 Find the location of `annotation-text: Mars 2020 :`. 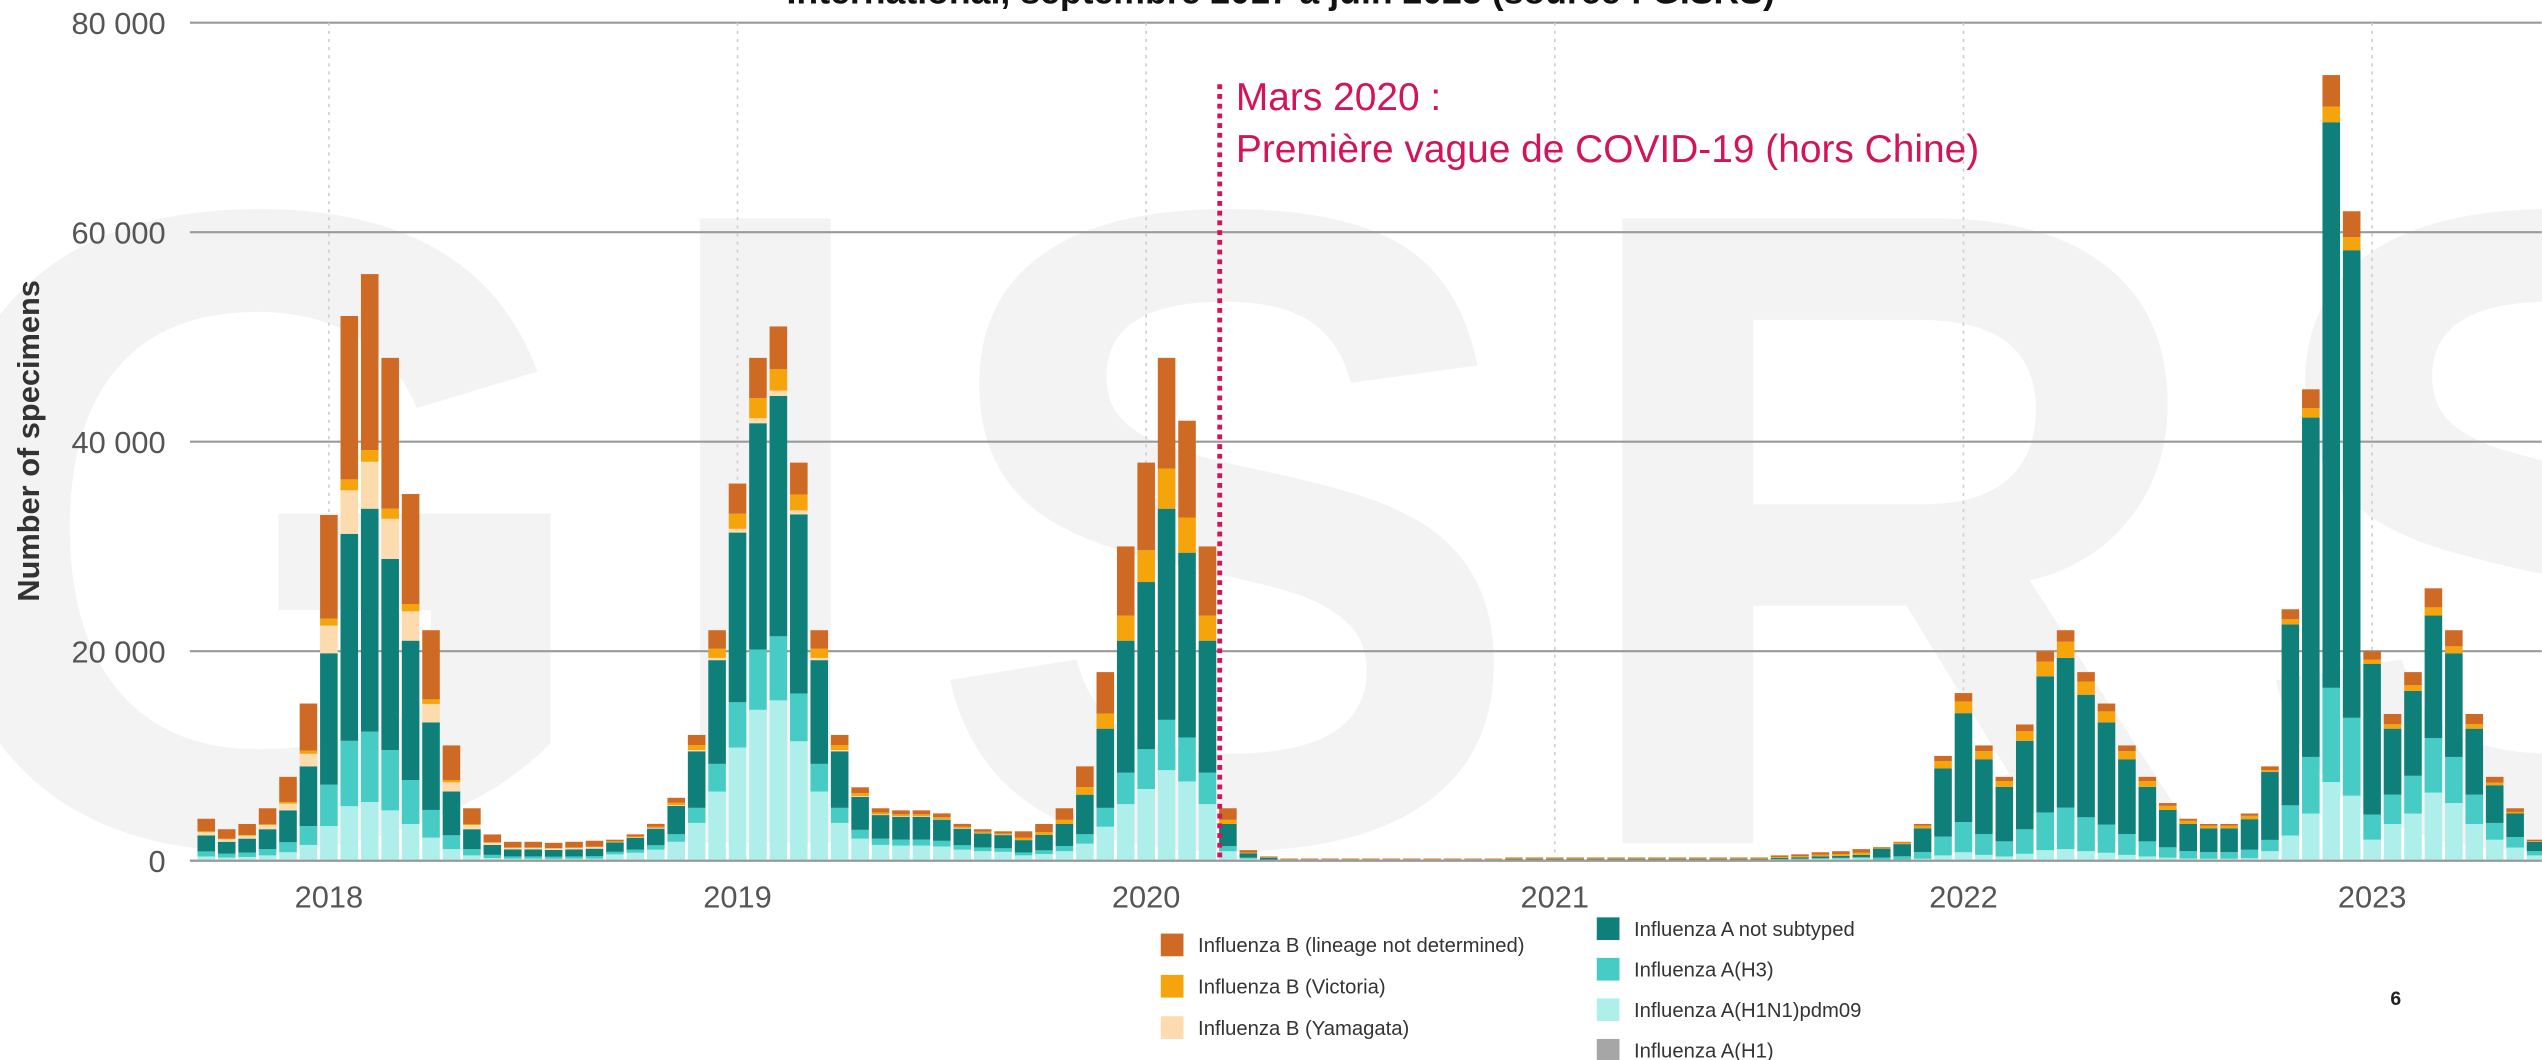

annotation-text: Mars 2020 : is located at coordinates (1338, 97).